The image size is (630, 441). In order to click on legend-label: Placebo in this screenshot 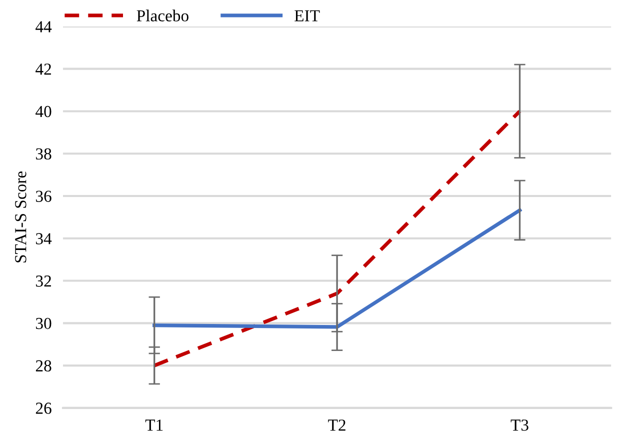, I will do `click(162, 16)`.